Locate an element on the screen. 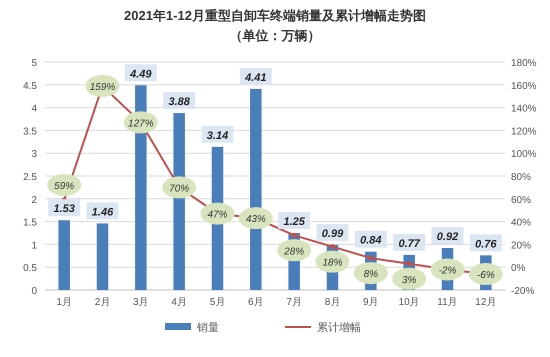  y-tick-label: 4.5 is located at coordinates (30, 86).